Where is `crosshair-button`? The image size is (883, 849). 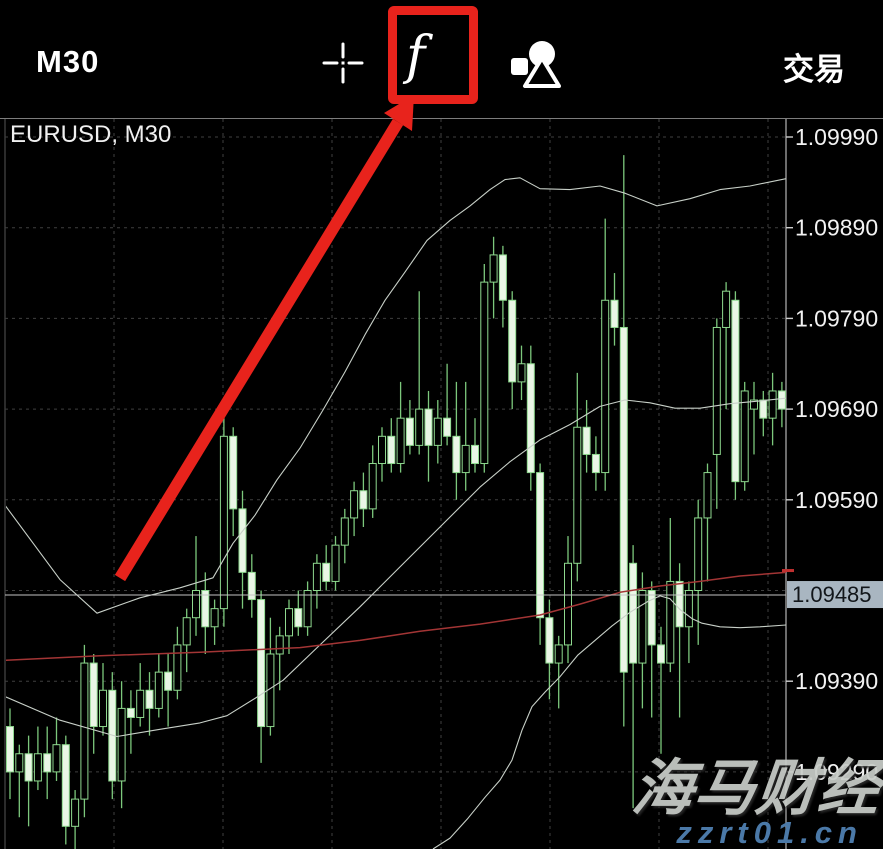 crosshair-button is located at coordinates (343, 65).